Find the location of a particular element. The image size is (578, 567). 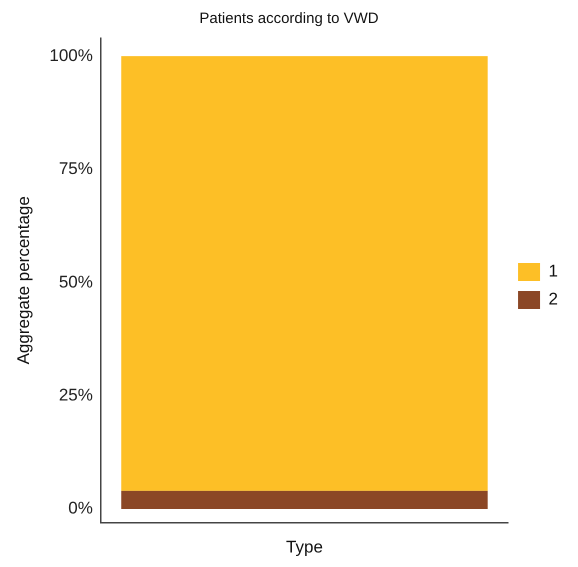

x-axis-title: Type is located at coordinates (304, 546).